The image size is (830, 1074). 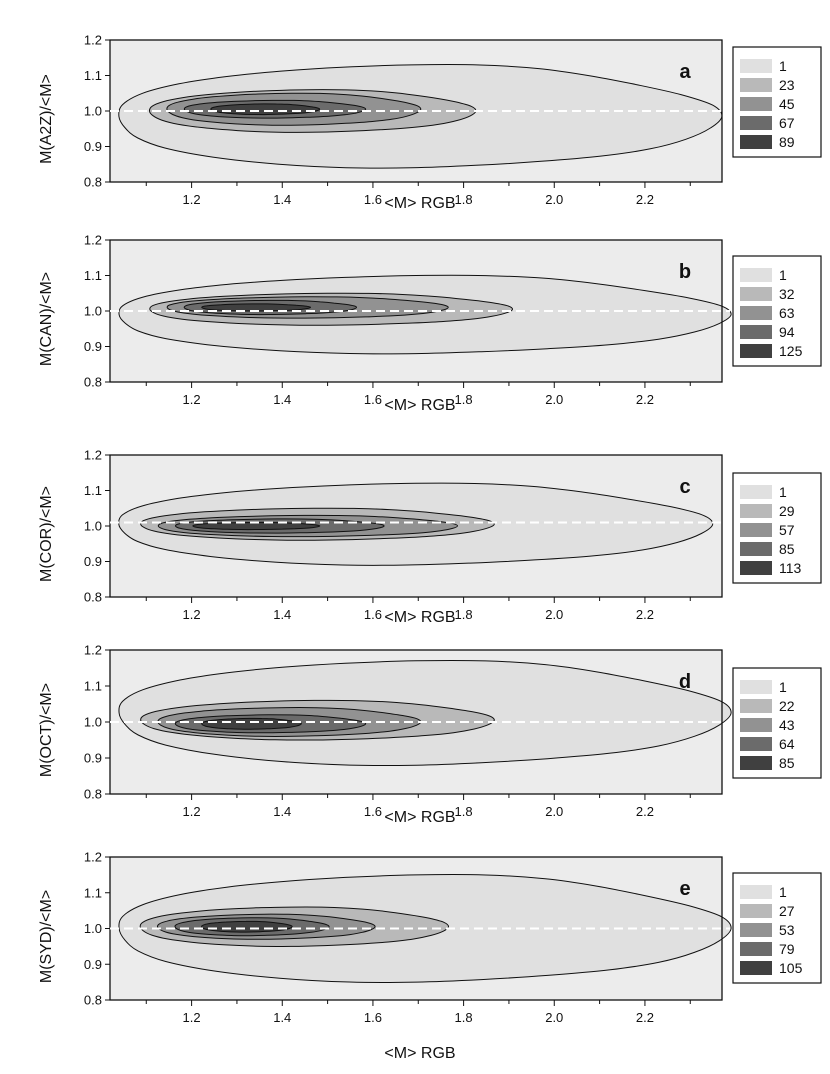 What do you see at coordinates (685, 682) in the screenshot?
I see `panel-letter-d: d` at bounding box center [685, 682].